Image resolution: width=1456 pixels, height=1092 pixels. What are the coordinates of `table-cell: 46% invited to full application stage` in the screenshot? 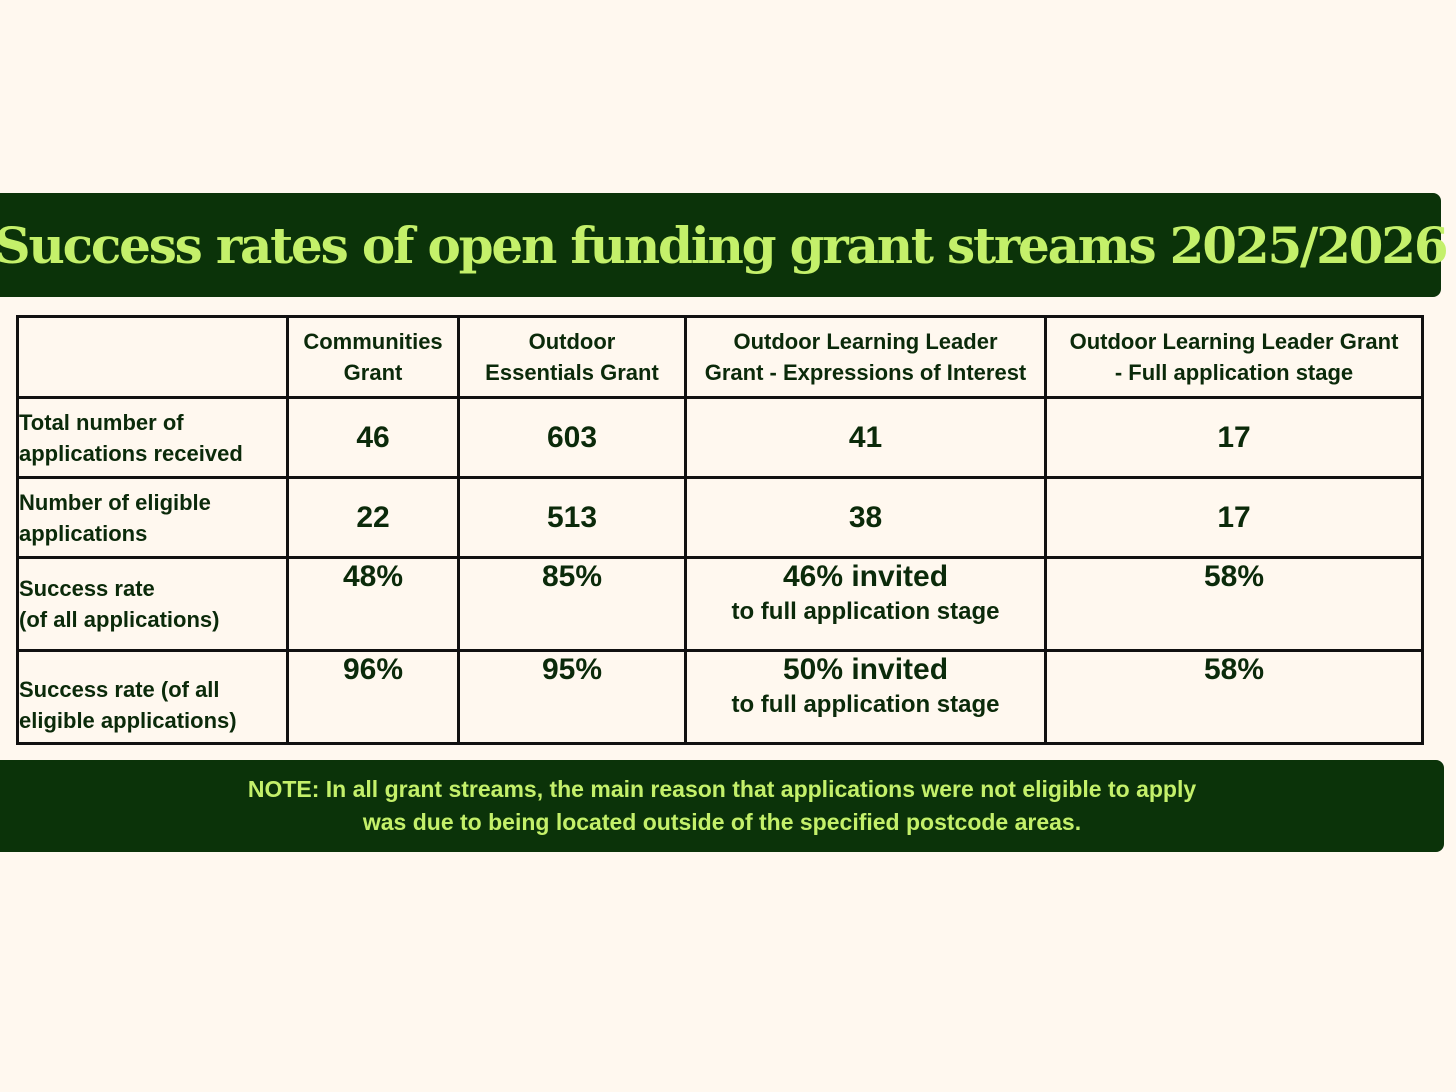 It's located at (865, 604).